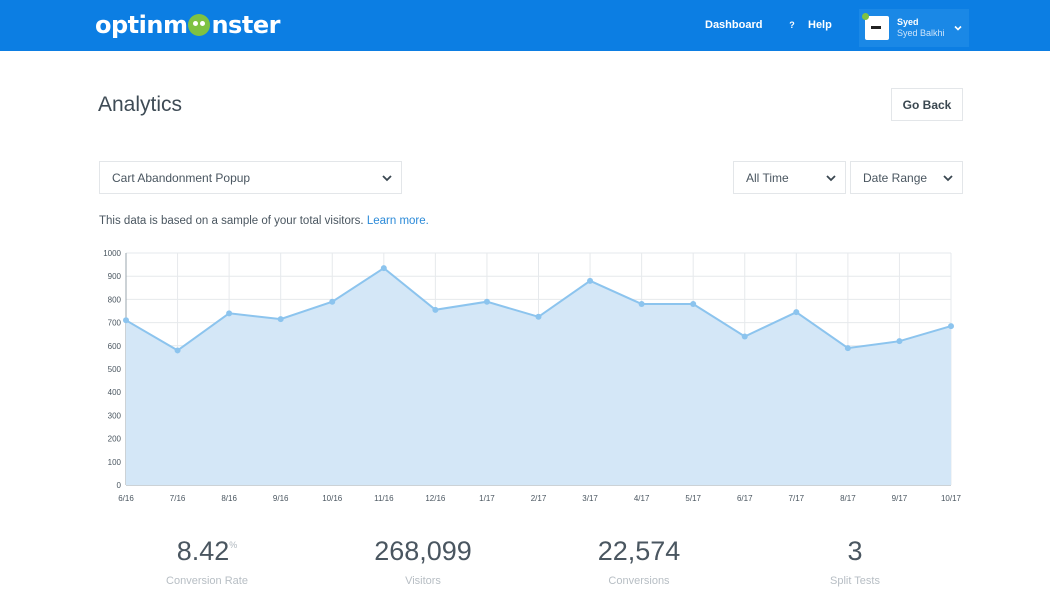  Describe the element at coordinates (397, 221) in the screenshot. I see `learn-more-link: Learn more.` at that location.